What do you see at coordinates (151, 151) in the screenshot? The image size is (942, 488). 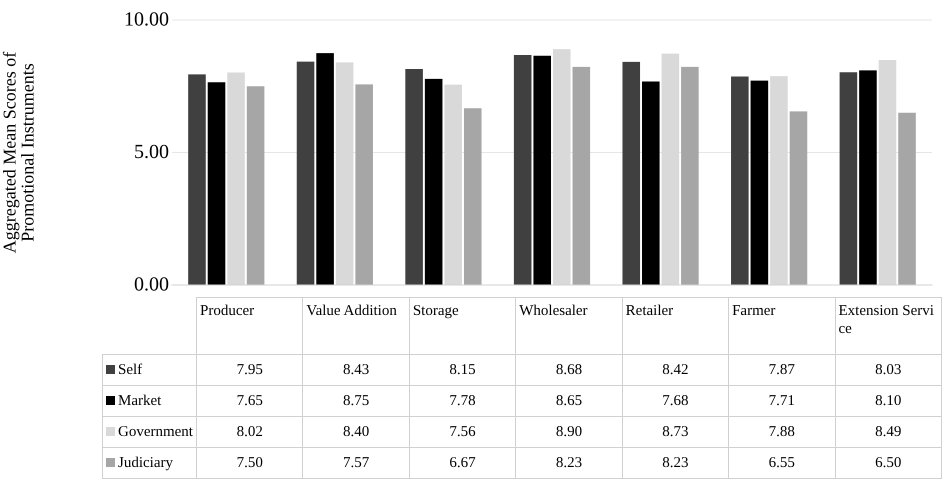 I see `y-tick-label: 5.00` at bounding box center [151, 151].